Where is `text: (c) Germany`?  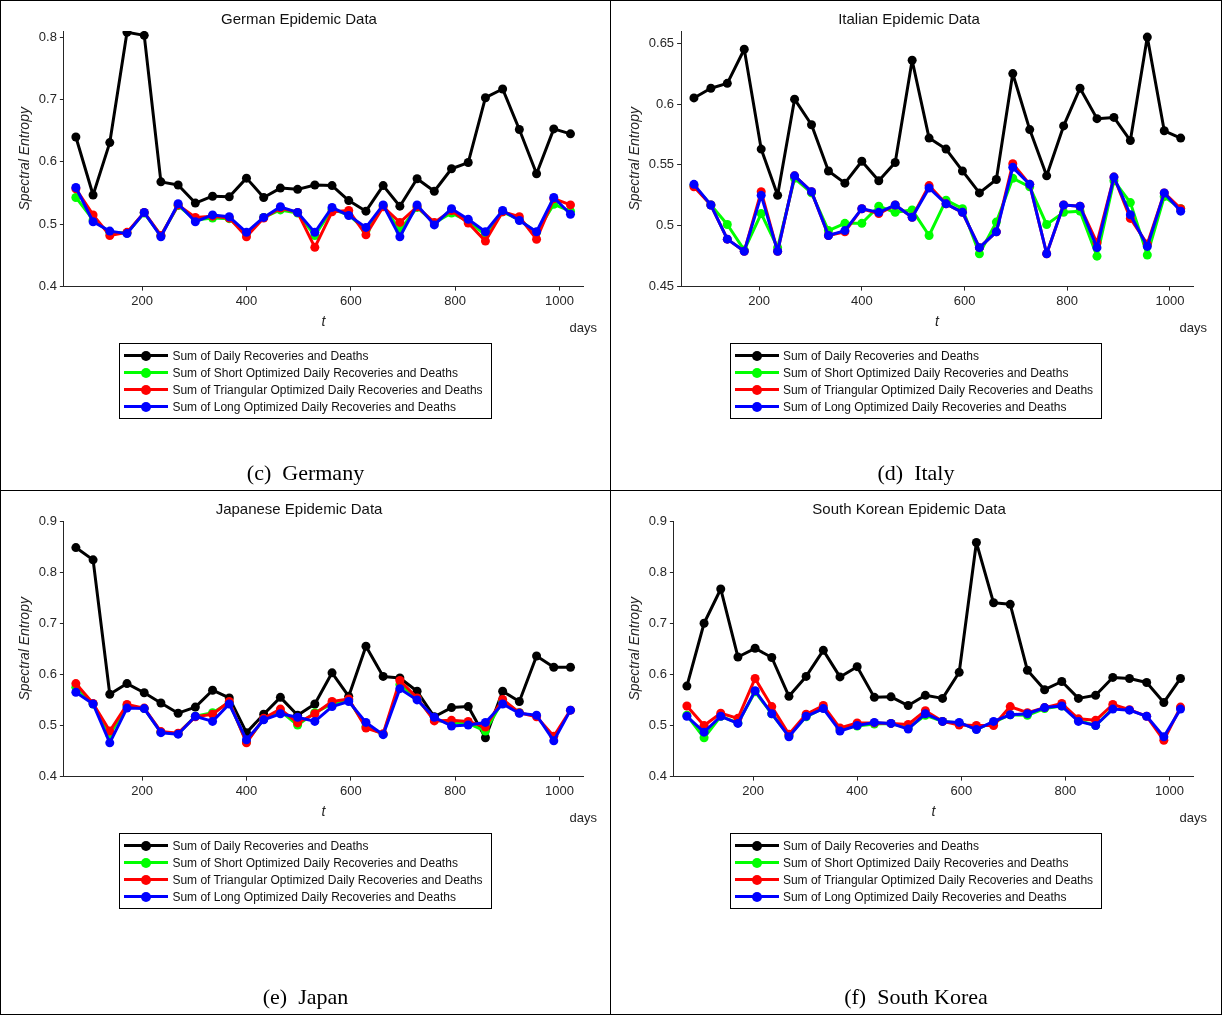 text: (c) Germany is located at coordinates (305, 473).